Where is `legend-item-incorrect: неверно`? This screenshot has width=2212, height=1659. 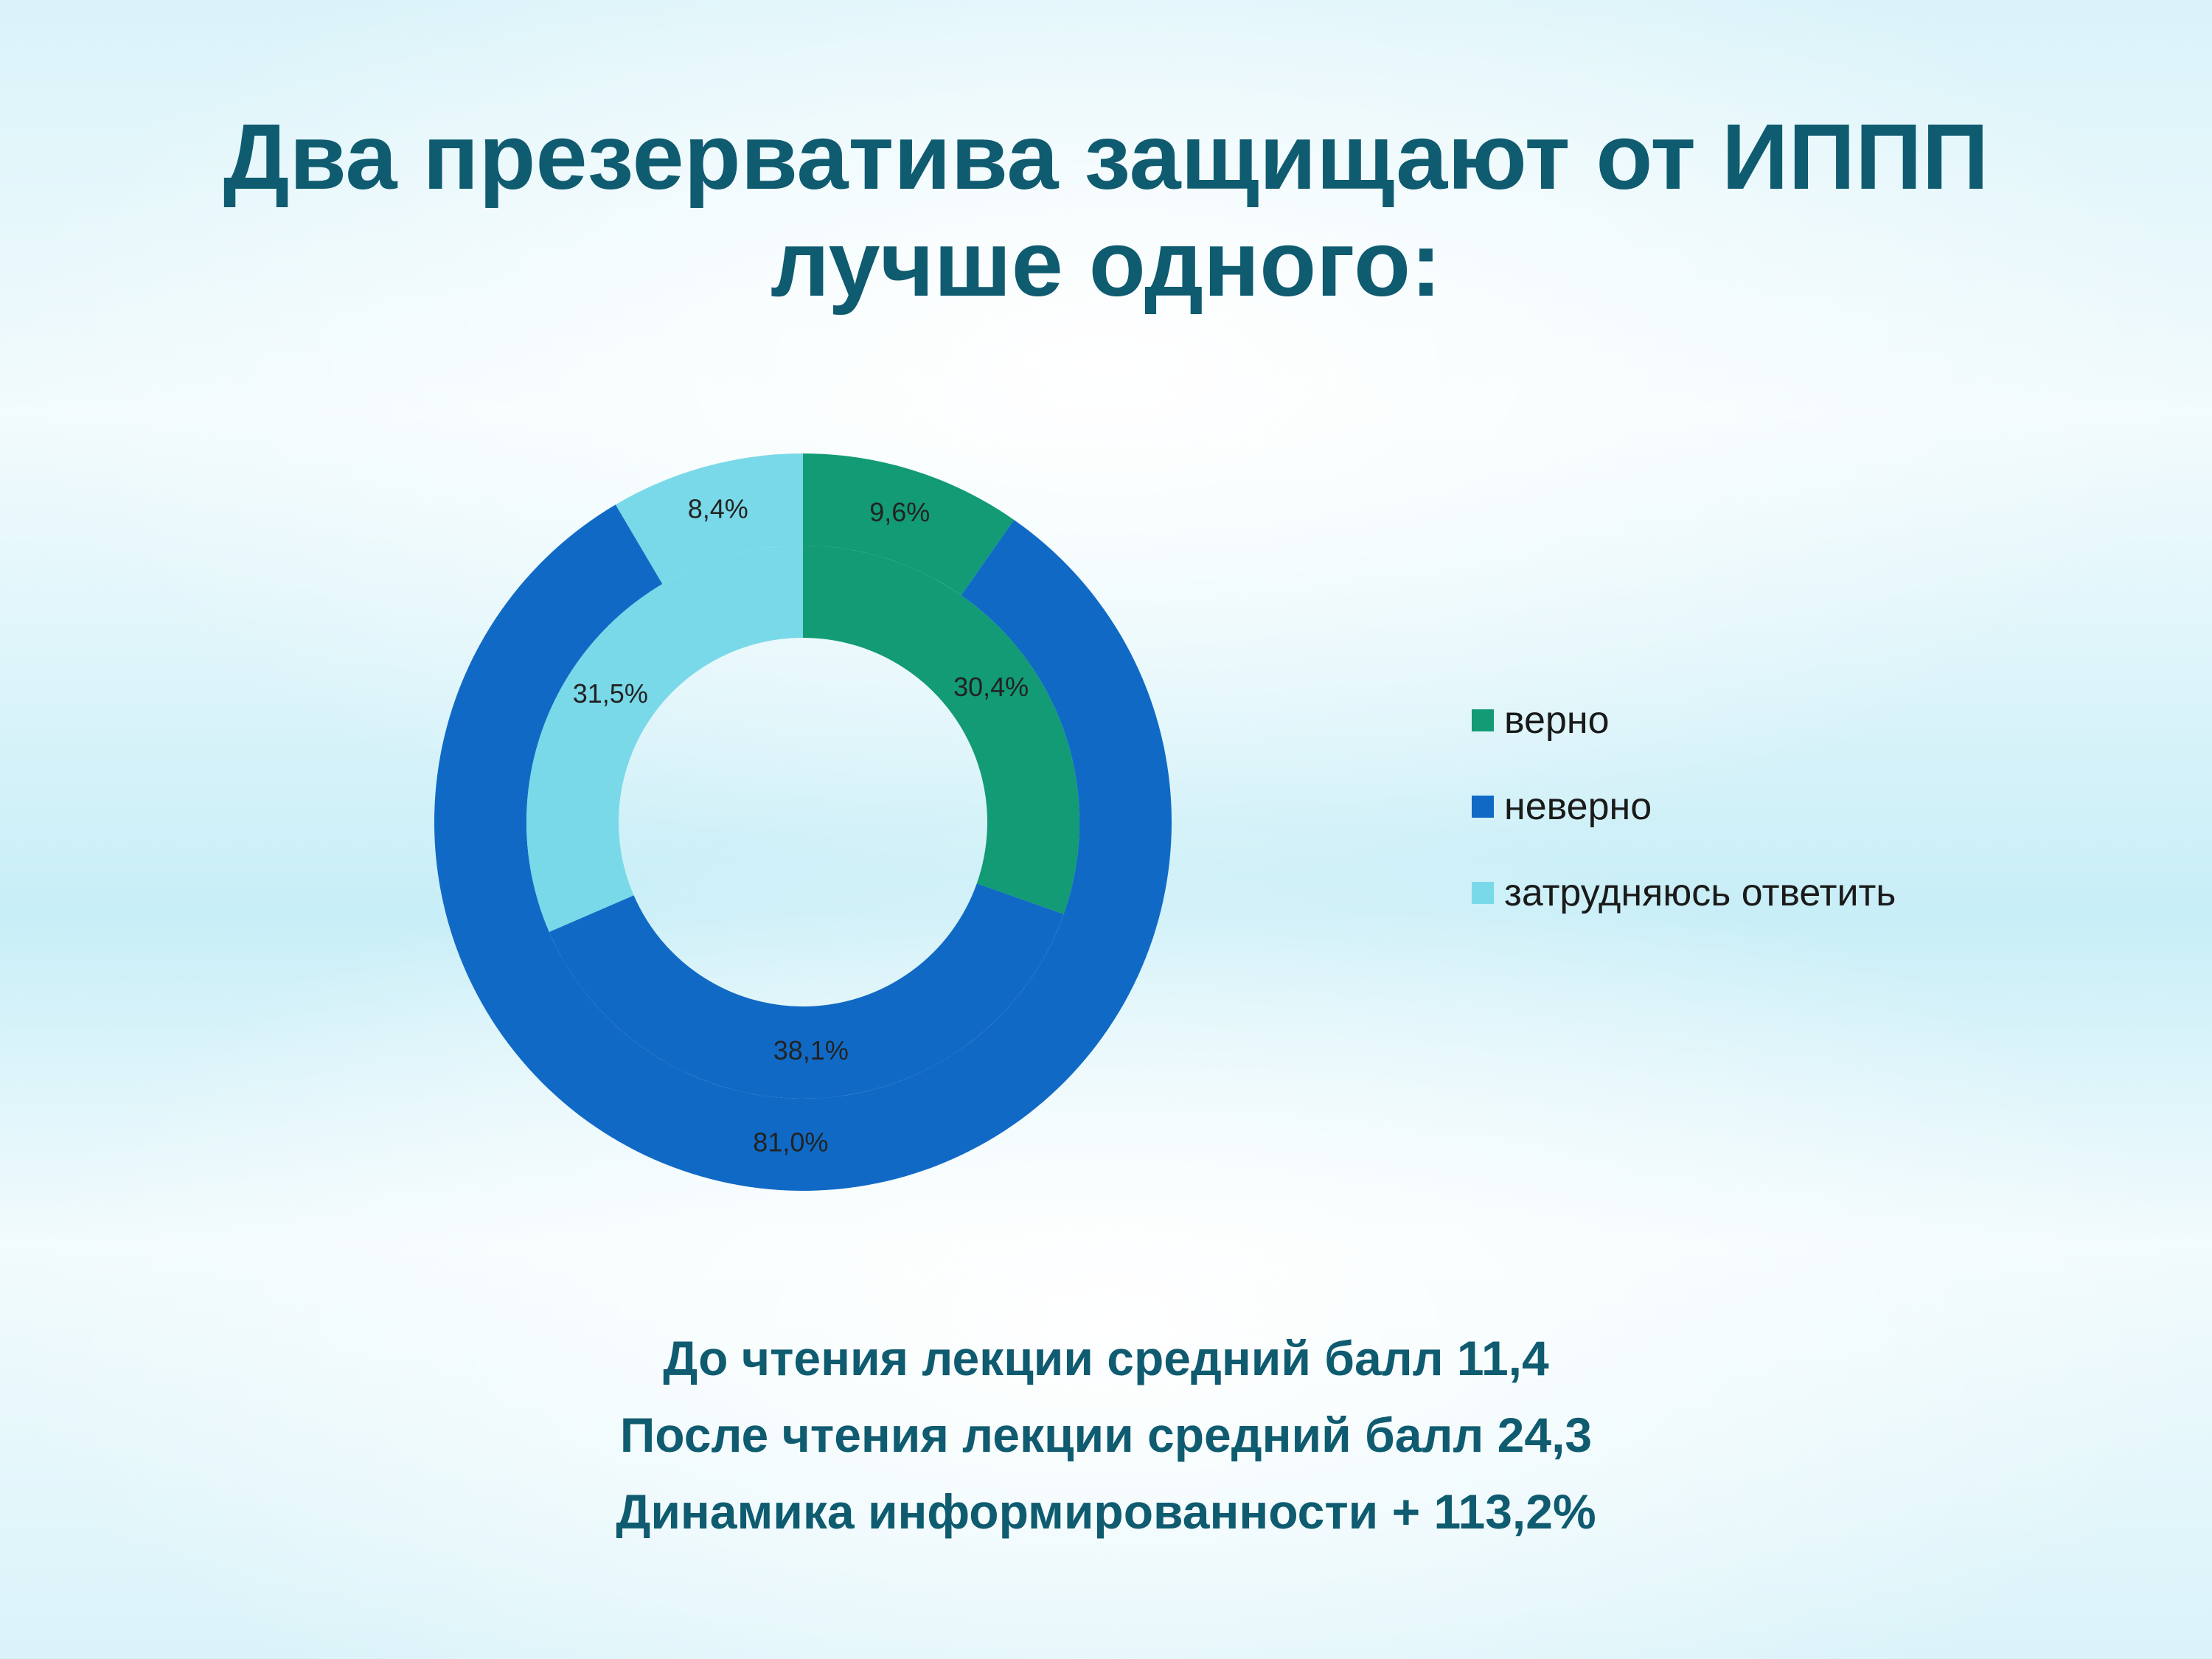 legend-item-incorrect: неверно is located at coordinates (1684, 806).